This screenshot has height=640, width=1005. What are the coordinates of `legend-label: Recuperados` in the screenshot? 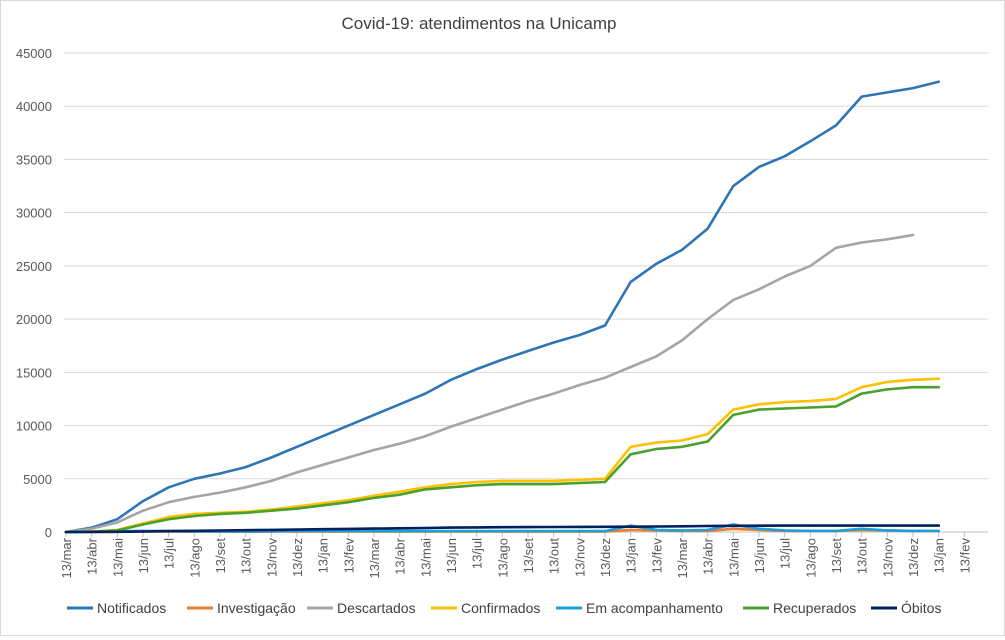 It's located at (814, 608).